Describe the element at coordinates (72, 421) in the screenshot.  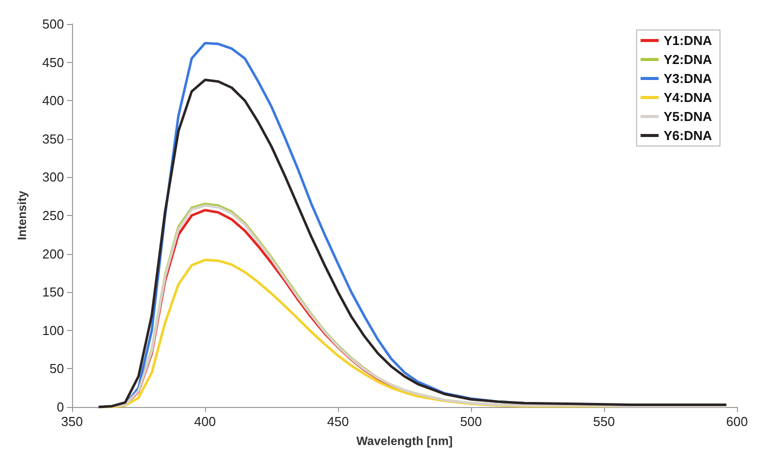
I see `x-tick-label: 350` at that location.